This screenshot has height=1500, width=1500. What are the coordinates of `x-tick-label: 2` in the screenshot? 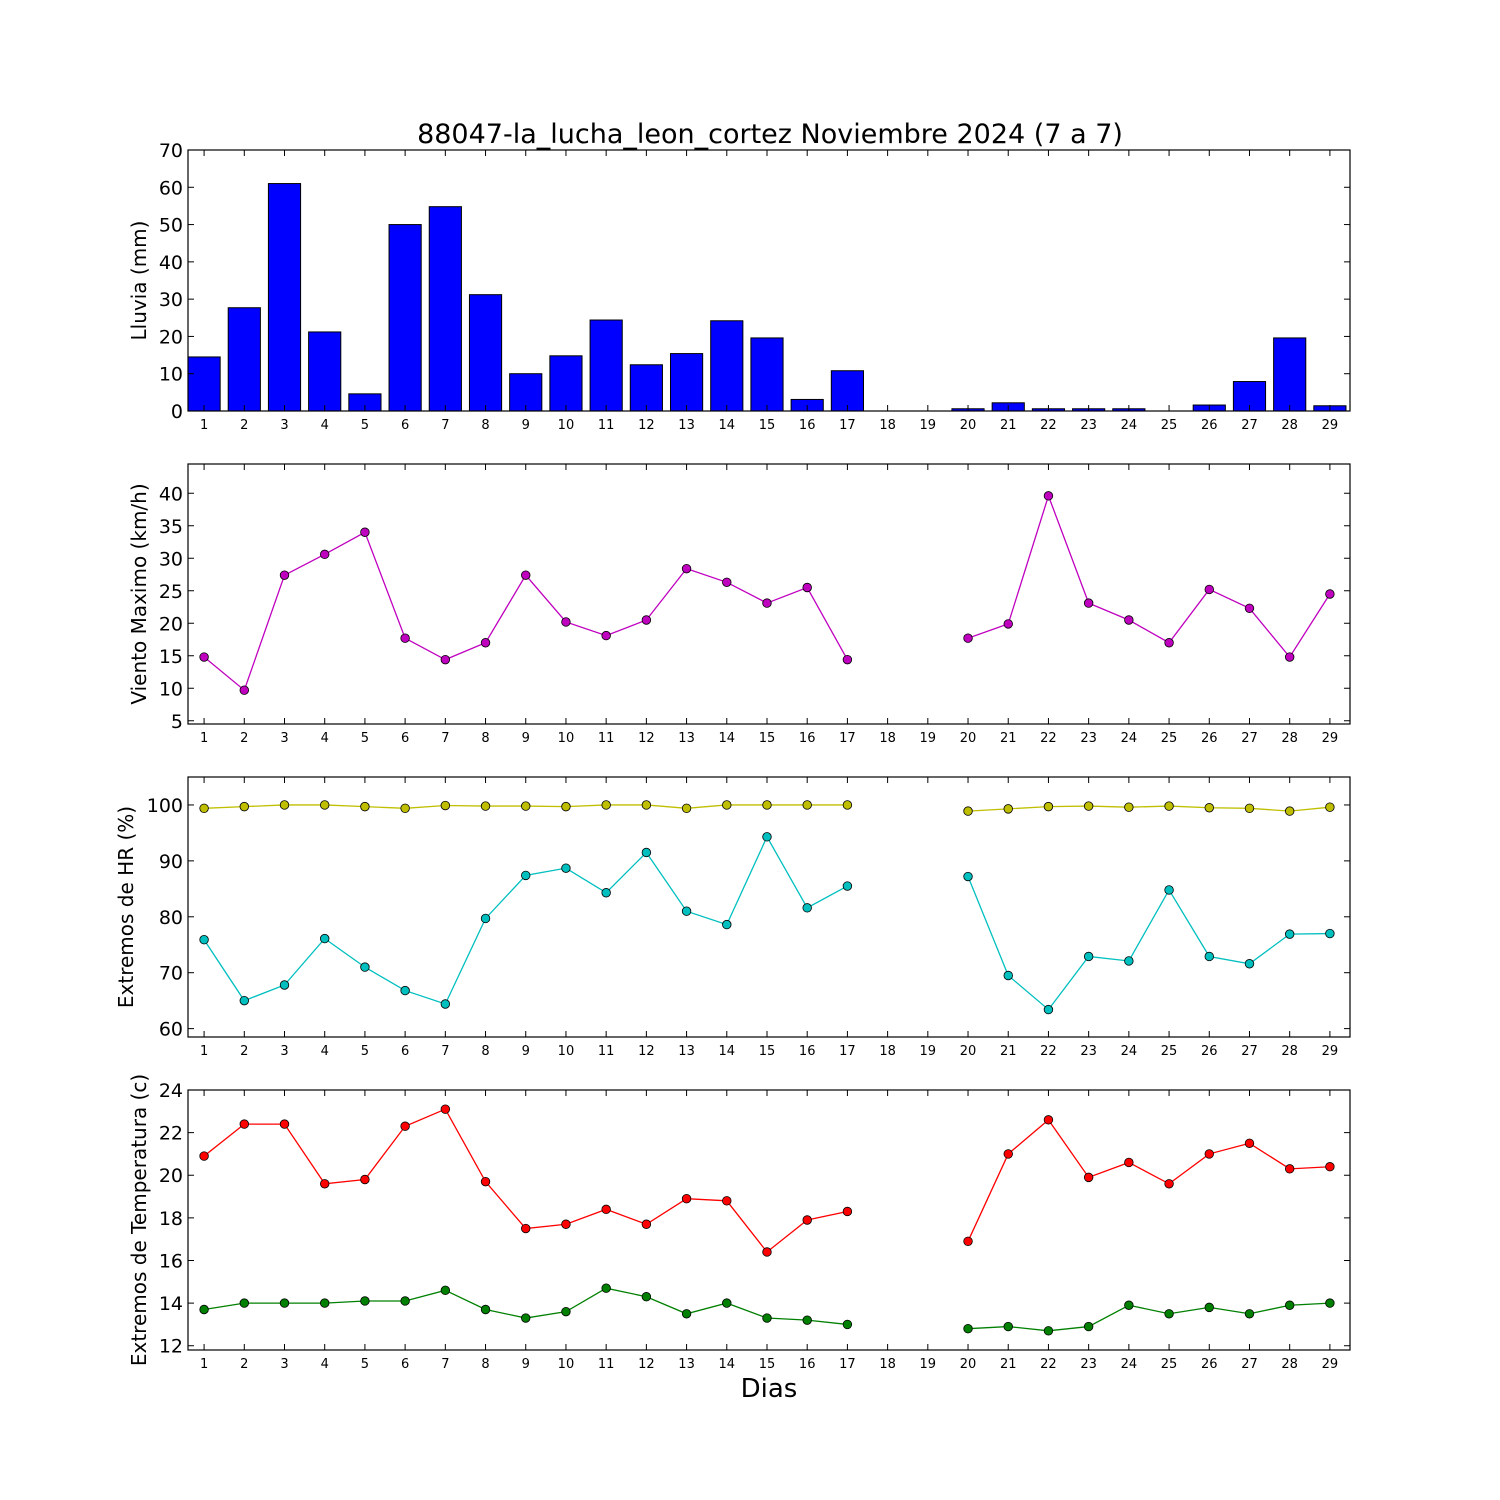 It's located at (244, 425).